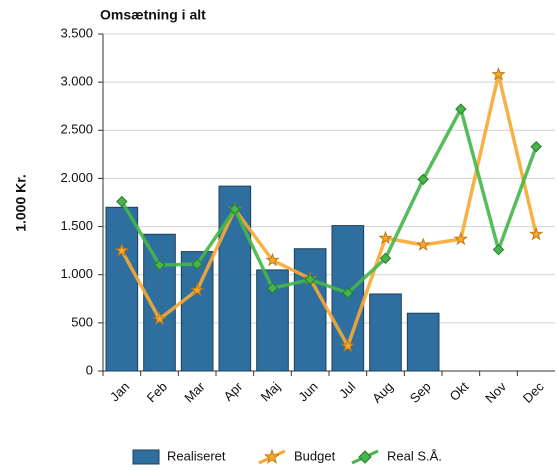  What do you see at coordinates (194, 391) in the screenshot?
I see `x-tick-label: Mar` at bounding box center [194, 391].